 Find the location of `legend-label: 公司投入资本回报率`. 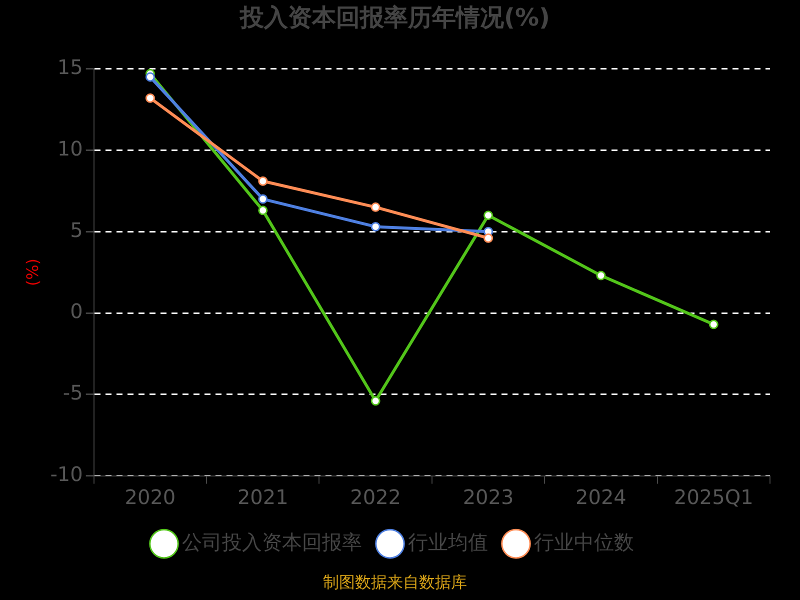

legend-label: 公司投入资本回报率 is located at coordinates (272, 542).